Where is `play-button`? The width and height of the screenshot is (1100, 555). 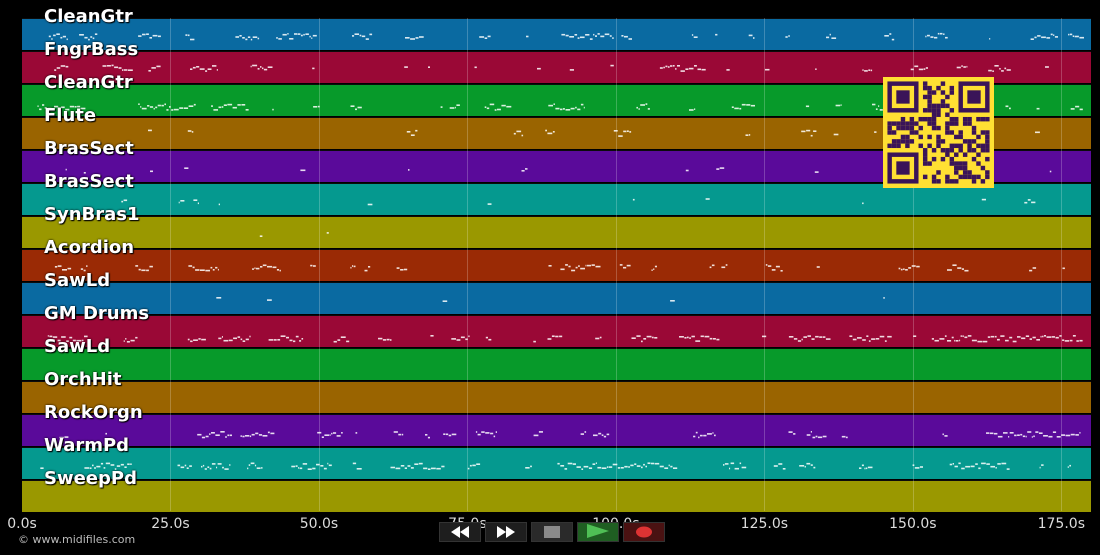 play-button is located at coordinates (598, 532).